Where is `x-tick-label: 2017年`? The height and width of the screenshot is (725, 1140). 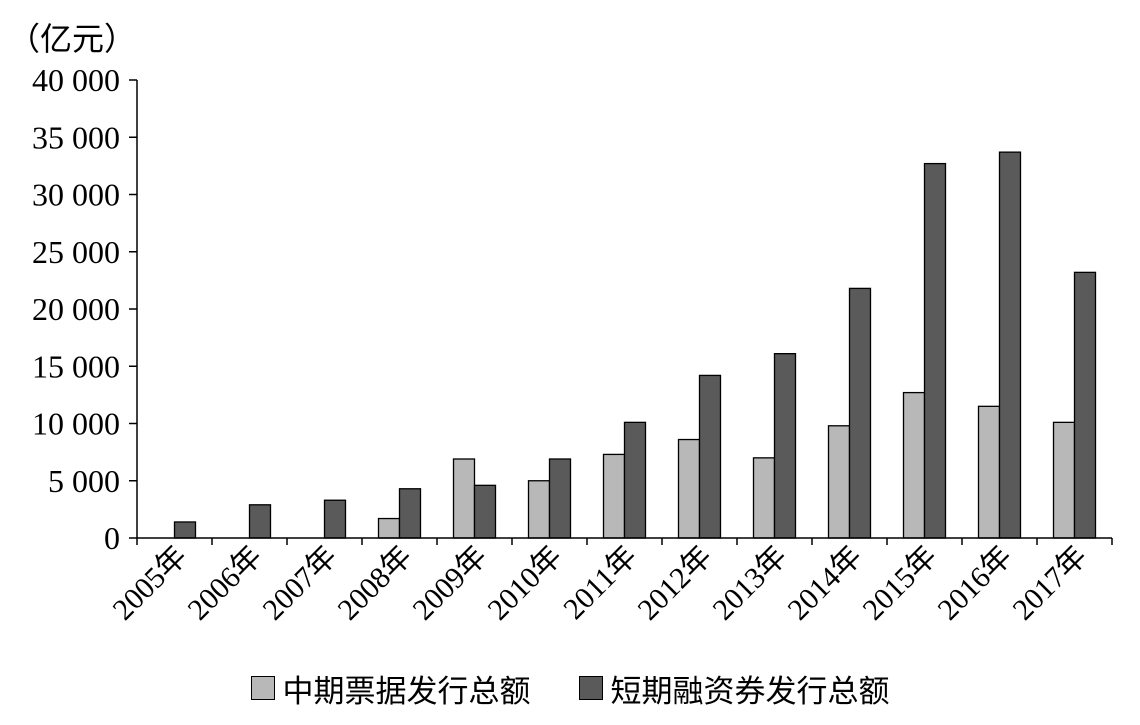 x-tick-label: 2017年 is located at coordinates (1049, 583).